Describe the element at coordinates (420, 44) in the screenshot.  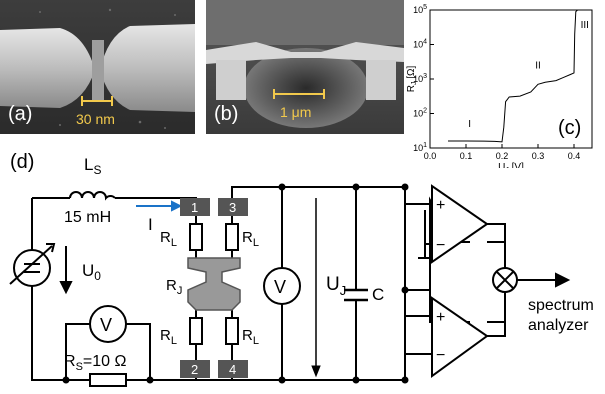
I see `y-tick-label: 10⁴` at that location.